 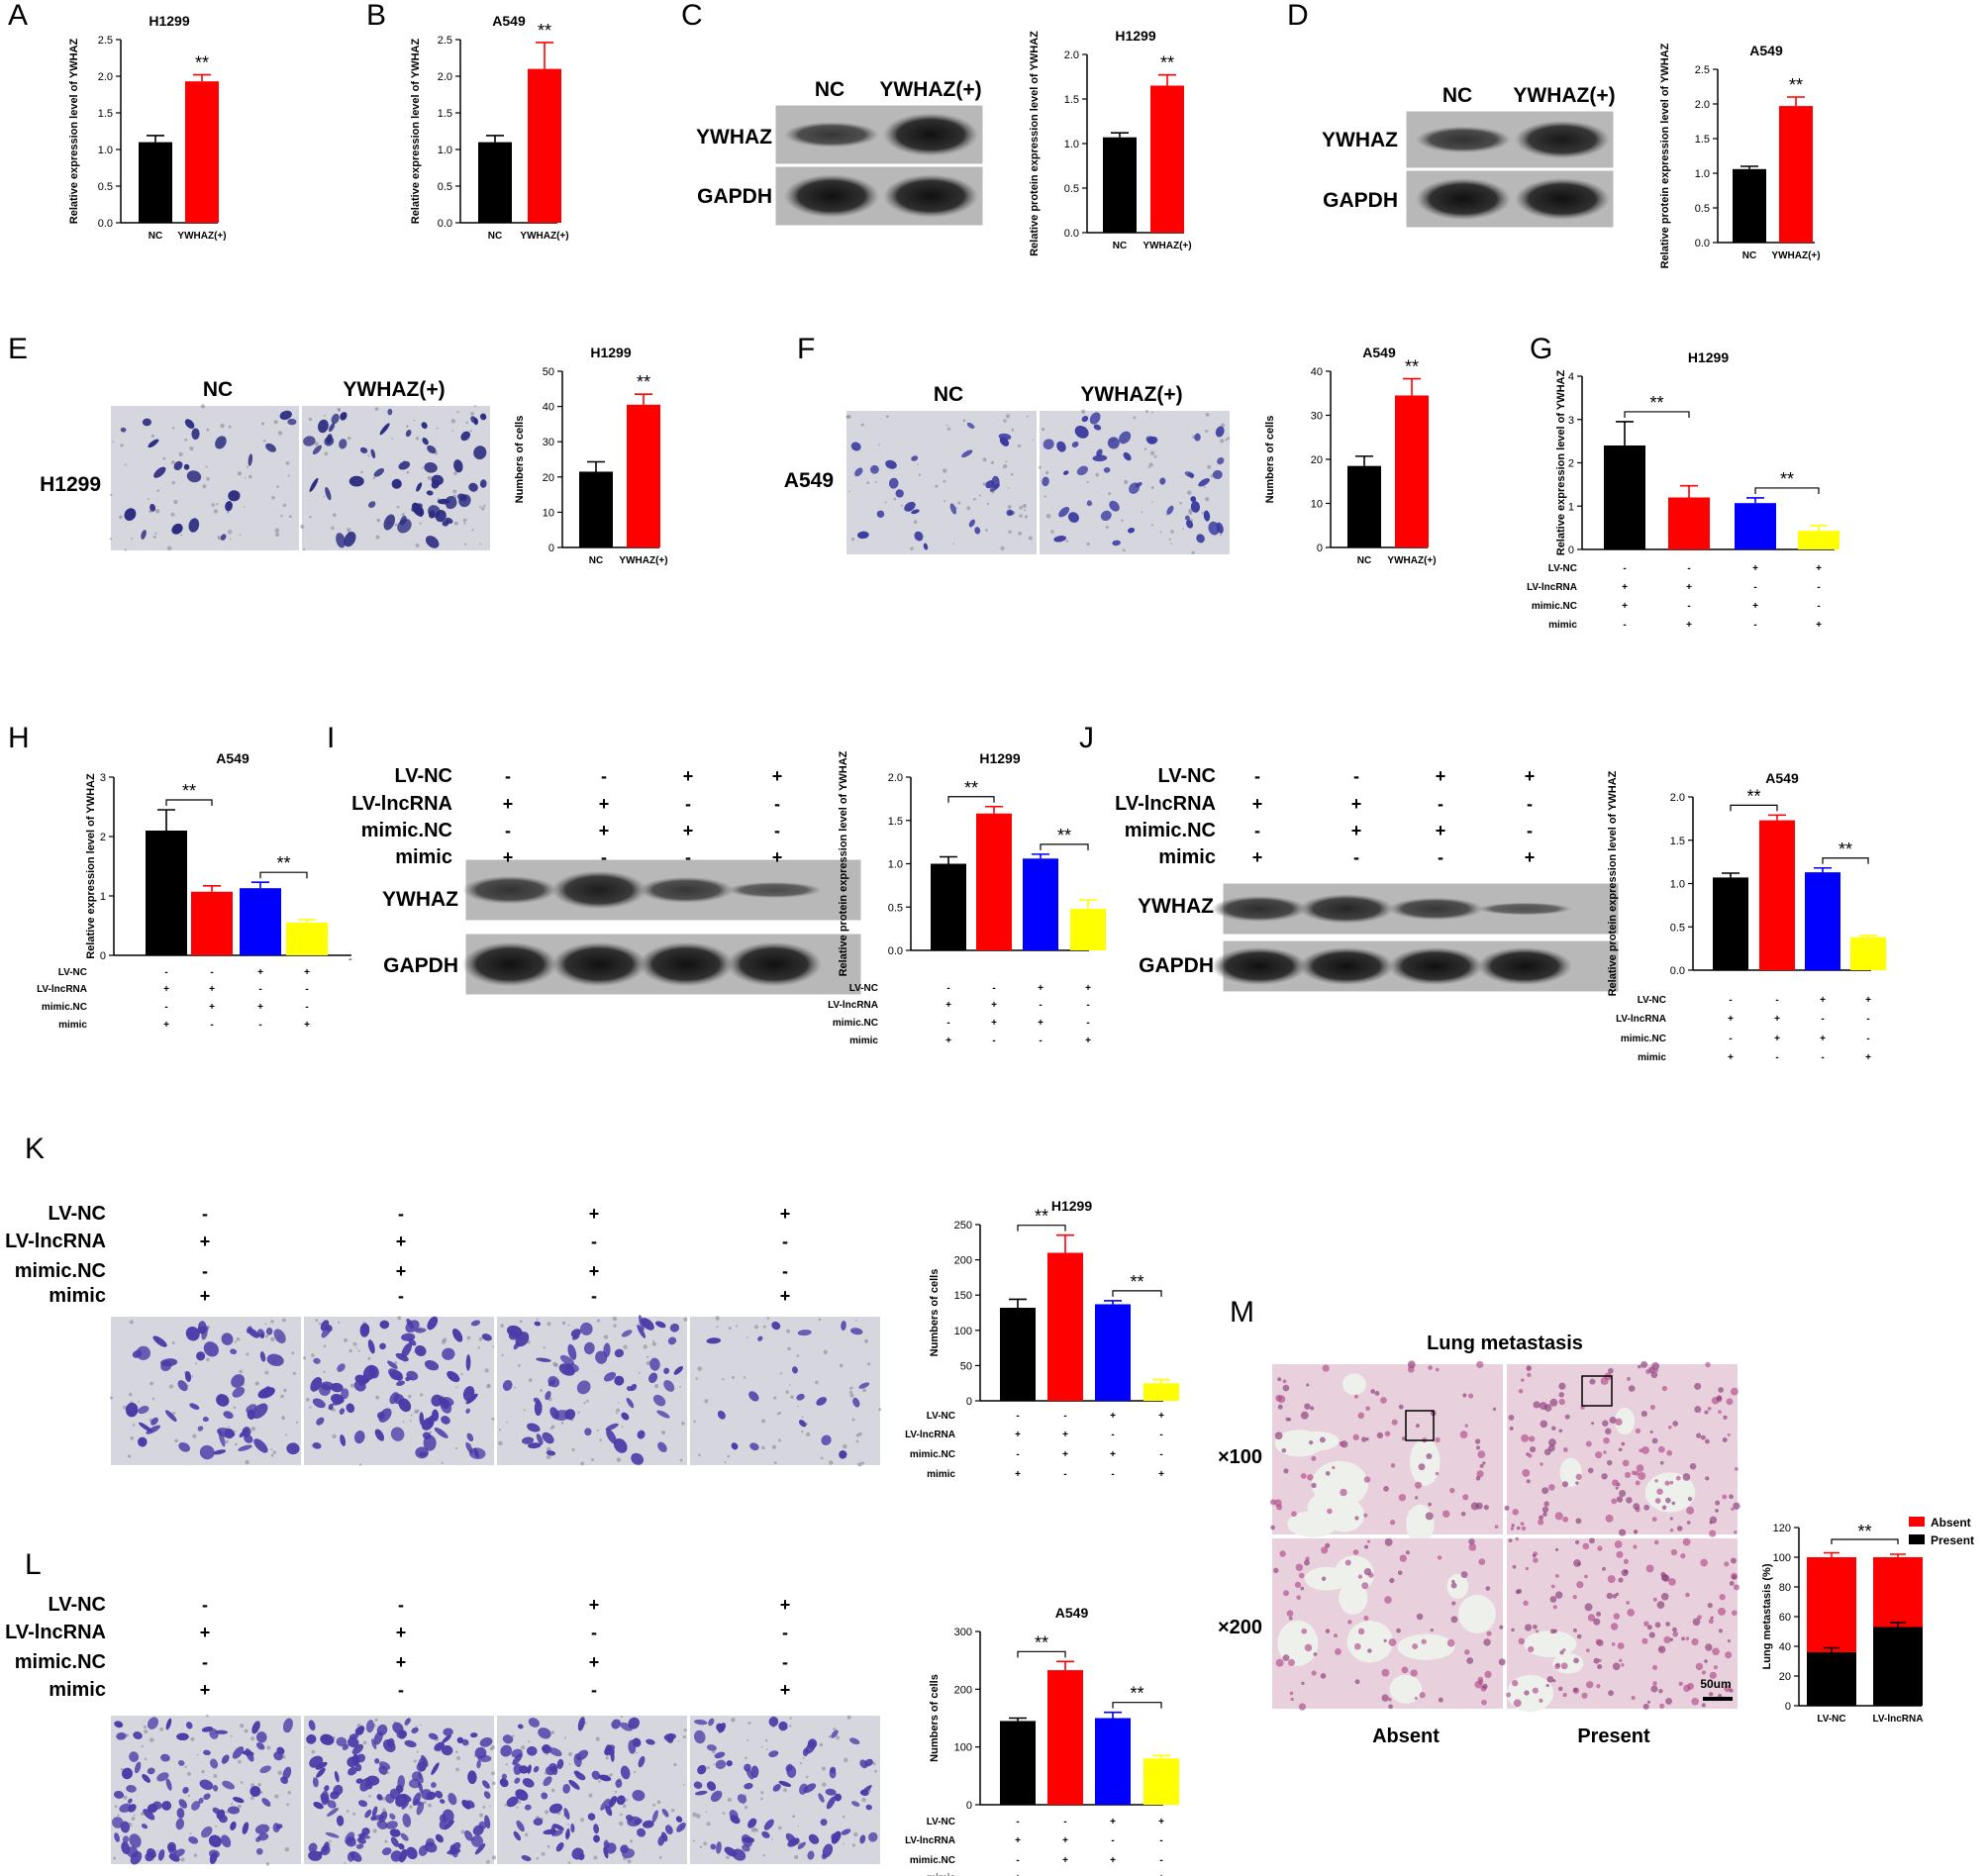 What do you see at coordinates (1715, 1684) in the screenshot?
I see `scale-bar-label: 50um` at bounding box center [1715, 1684].